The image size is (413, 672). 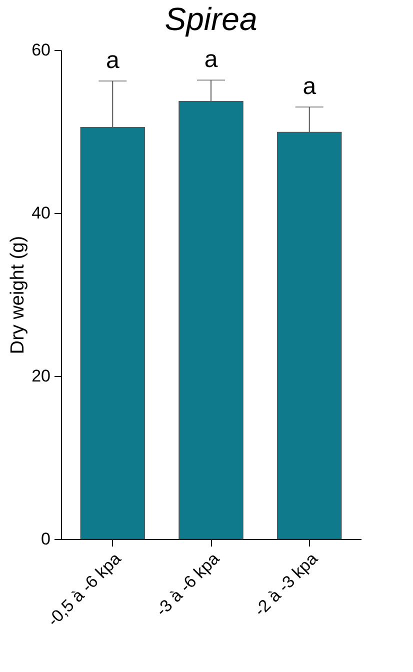 What do you see at coordinates (188, 584) in the screenshot?
I see `x-tick-label: -3 à -6 kpa` at bounding box center [188, 584].